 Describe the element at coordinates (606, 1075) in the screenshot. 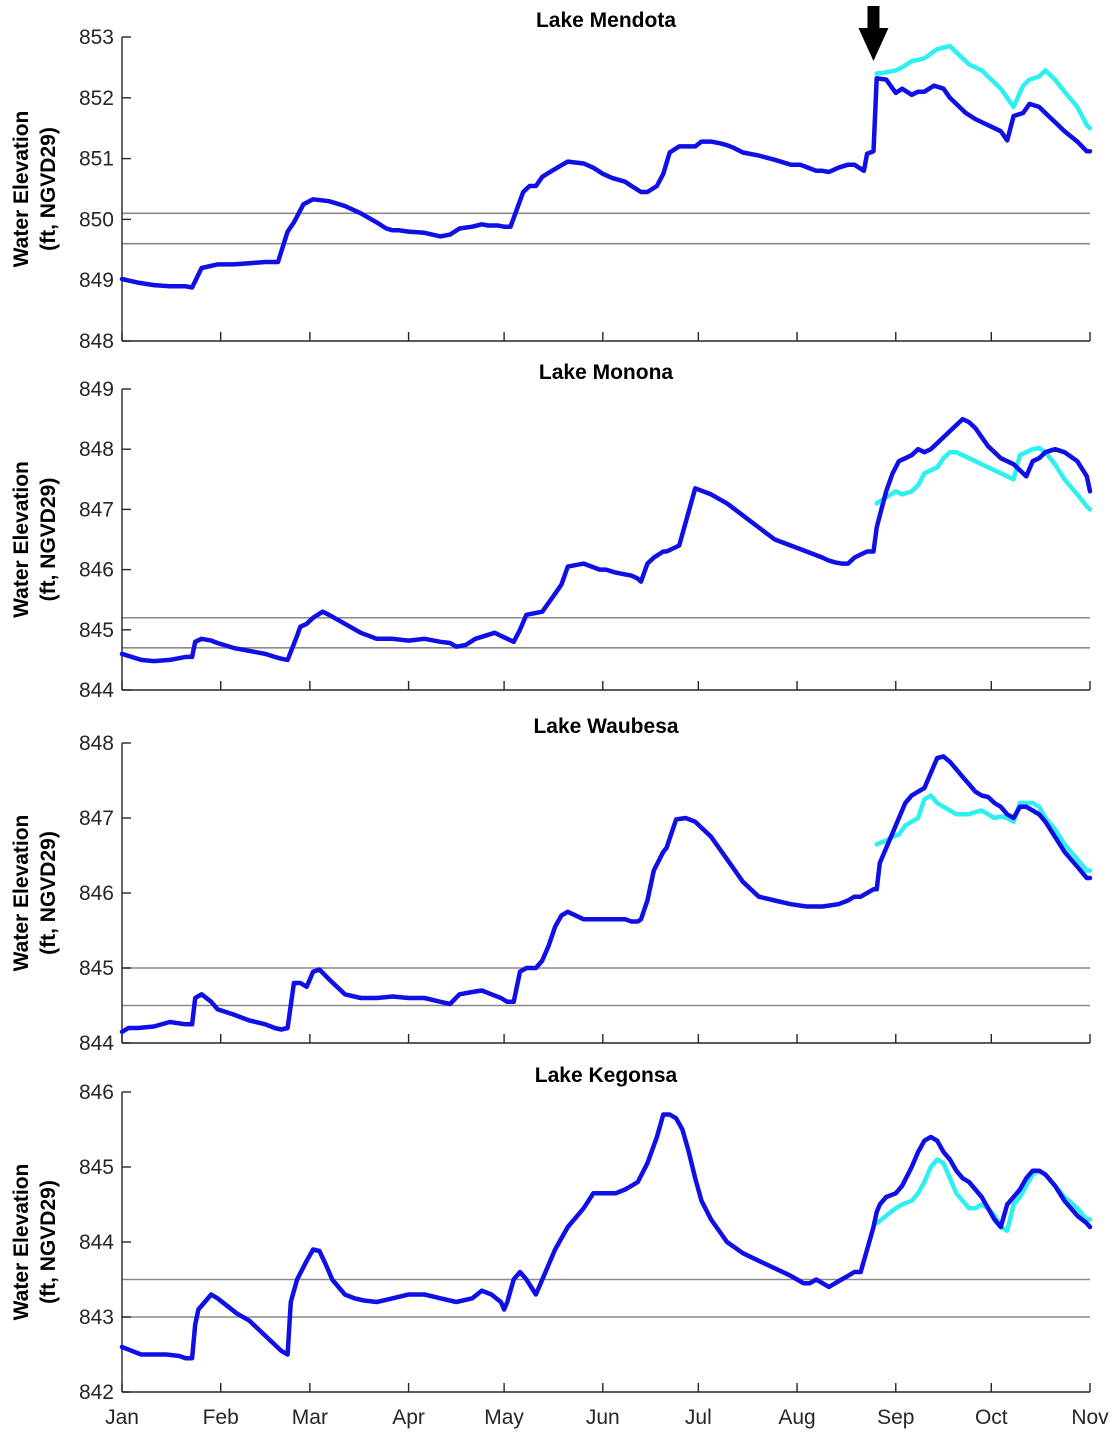

I see `lake-kegonsa-title: Lake Kegonsa` at that location.